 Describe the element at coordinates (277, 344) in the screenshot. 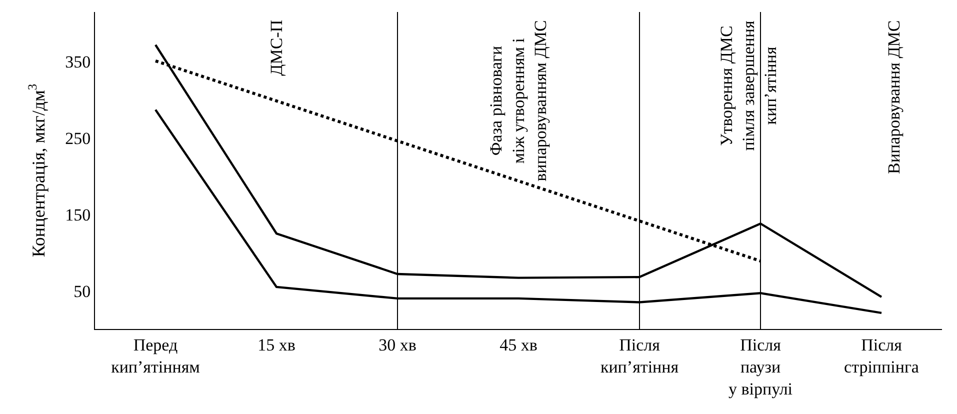

I see `x-tick-label: 15 хв` at that location.